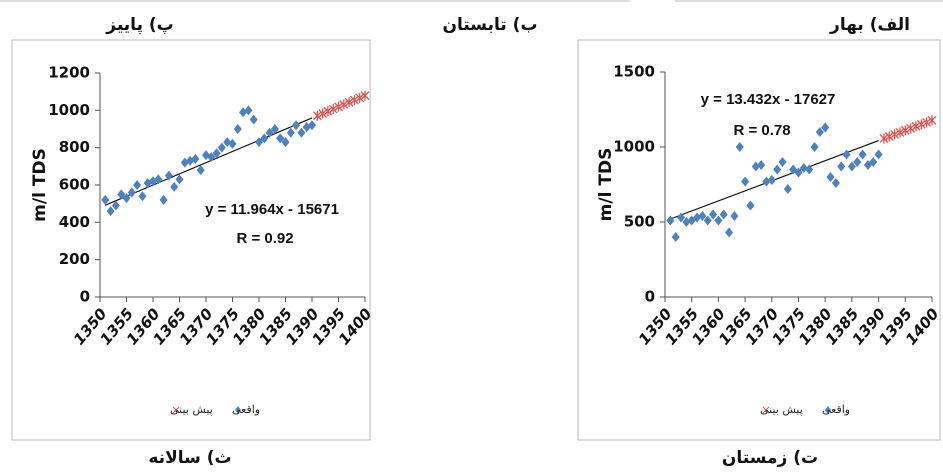 The image size is (943, 473). What do you see at coordinates (74, 147) in the screenshot?
I see `y-tick-label: 800` at bounding box center [74, 147].